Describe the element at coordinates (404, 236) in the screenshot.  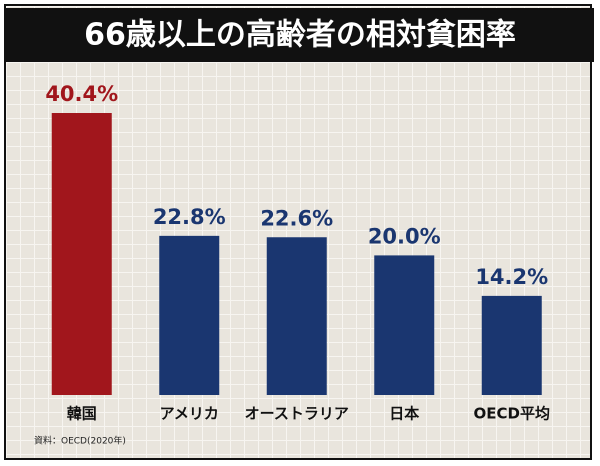
I see `value-label: 20.0%` at that location.